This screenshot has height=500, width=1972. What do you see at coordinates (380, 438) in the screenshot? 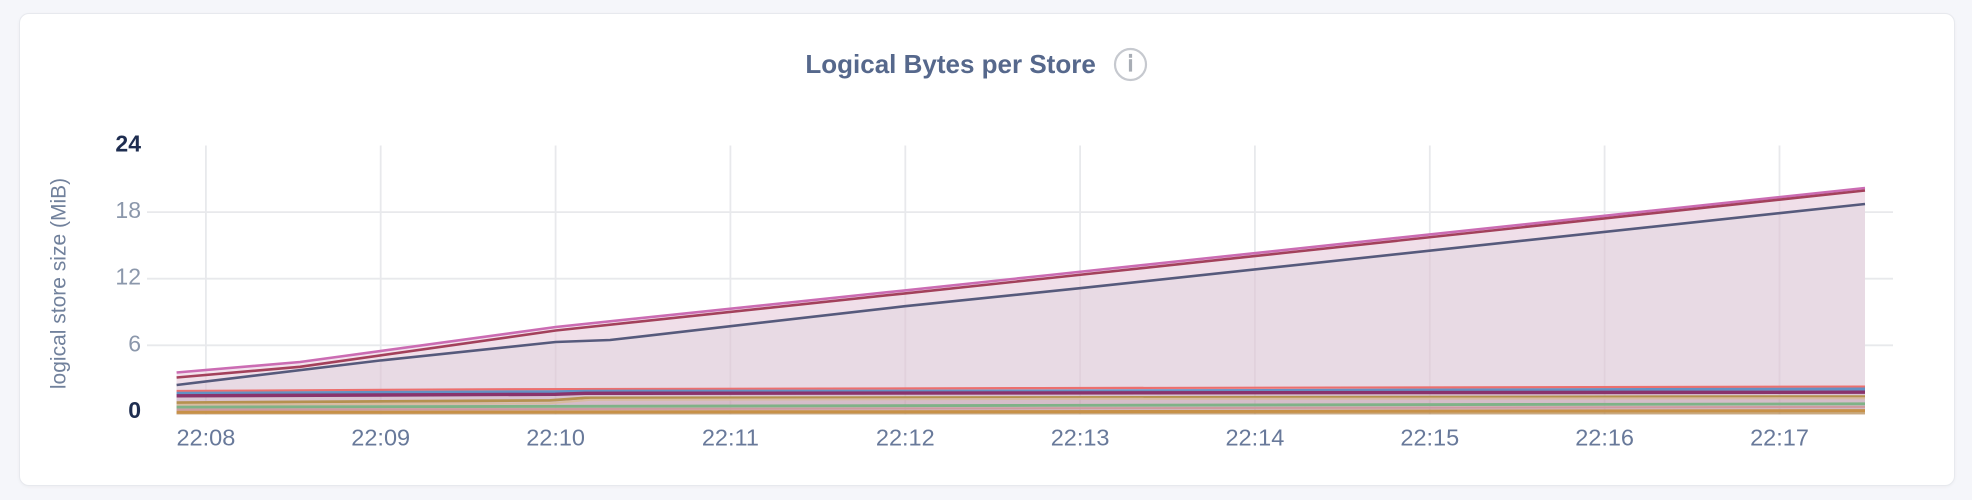
I see `svg-text: 22:09` at bounding box center [380, 438].